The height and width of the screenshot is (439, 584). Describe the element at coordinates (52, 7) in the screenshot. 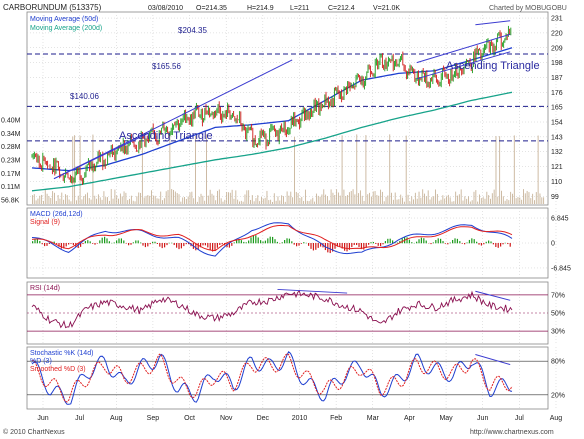

I see `symbol-label: CARBORUNDUM (513375)` at that location.